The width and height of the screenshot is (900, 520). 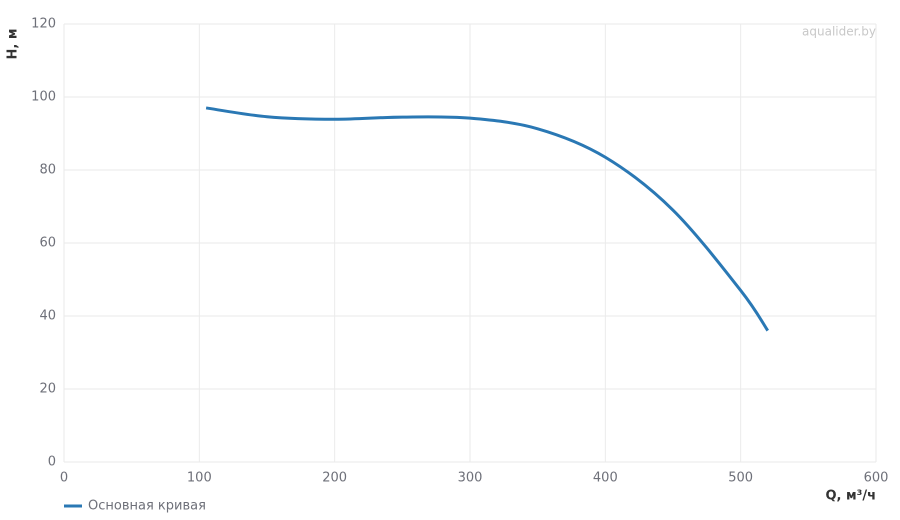 I want to click on y-tick-label: 100, so click(x=43, y=97).